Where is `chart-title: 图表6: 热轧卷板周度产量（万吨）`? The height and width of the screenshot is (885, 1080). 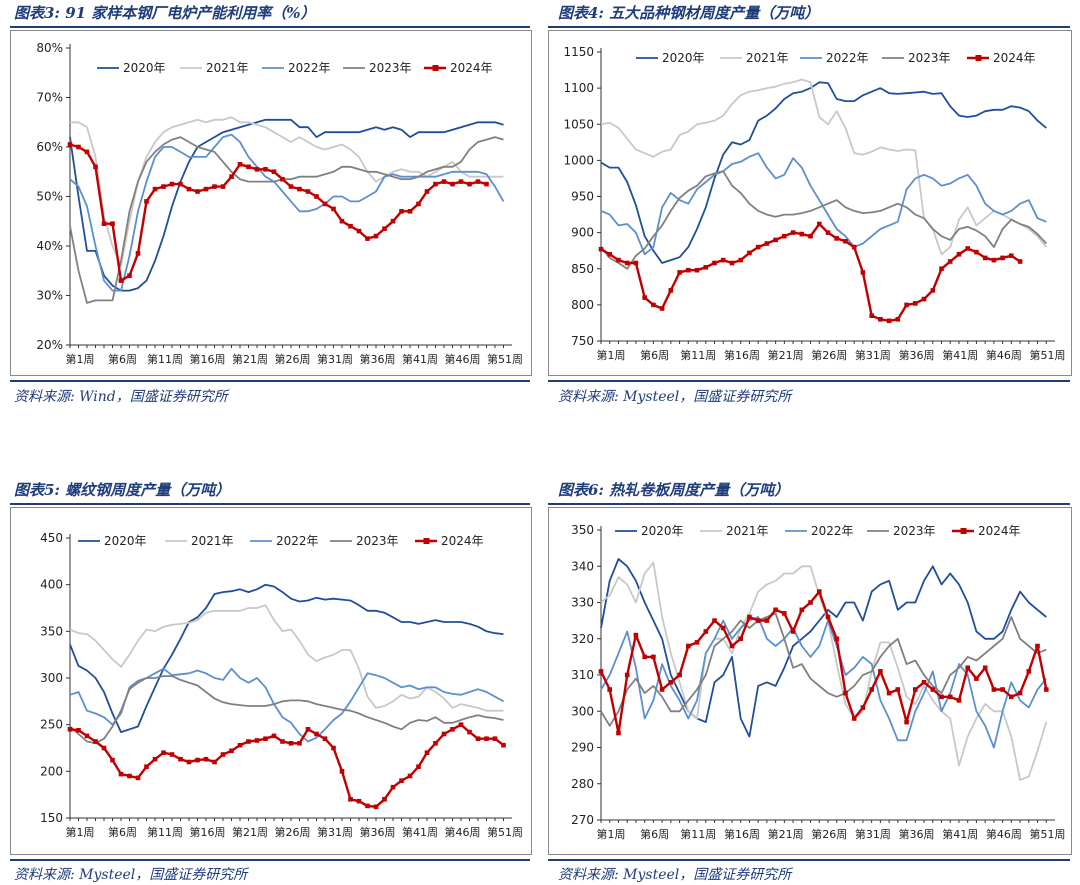 chart-title: 图表6: 热轧卷板周度产量（万吨） is located at coordinates (674, 490).